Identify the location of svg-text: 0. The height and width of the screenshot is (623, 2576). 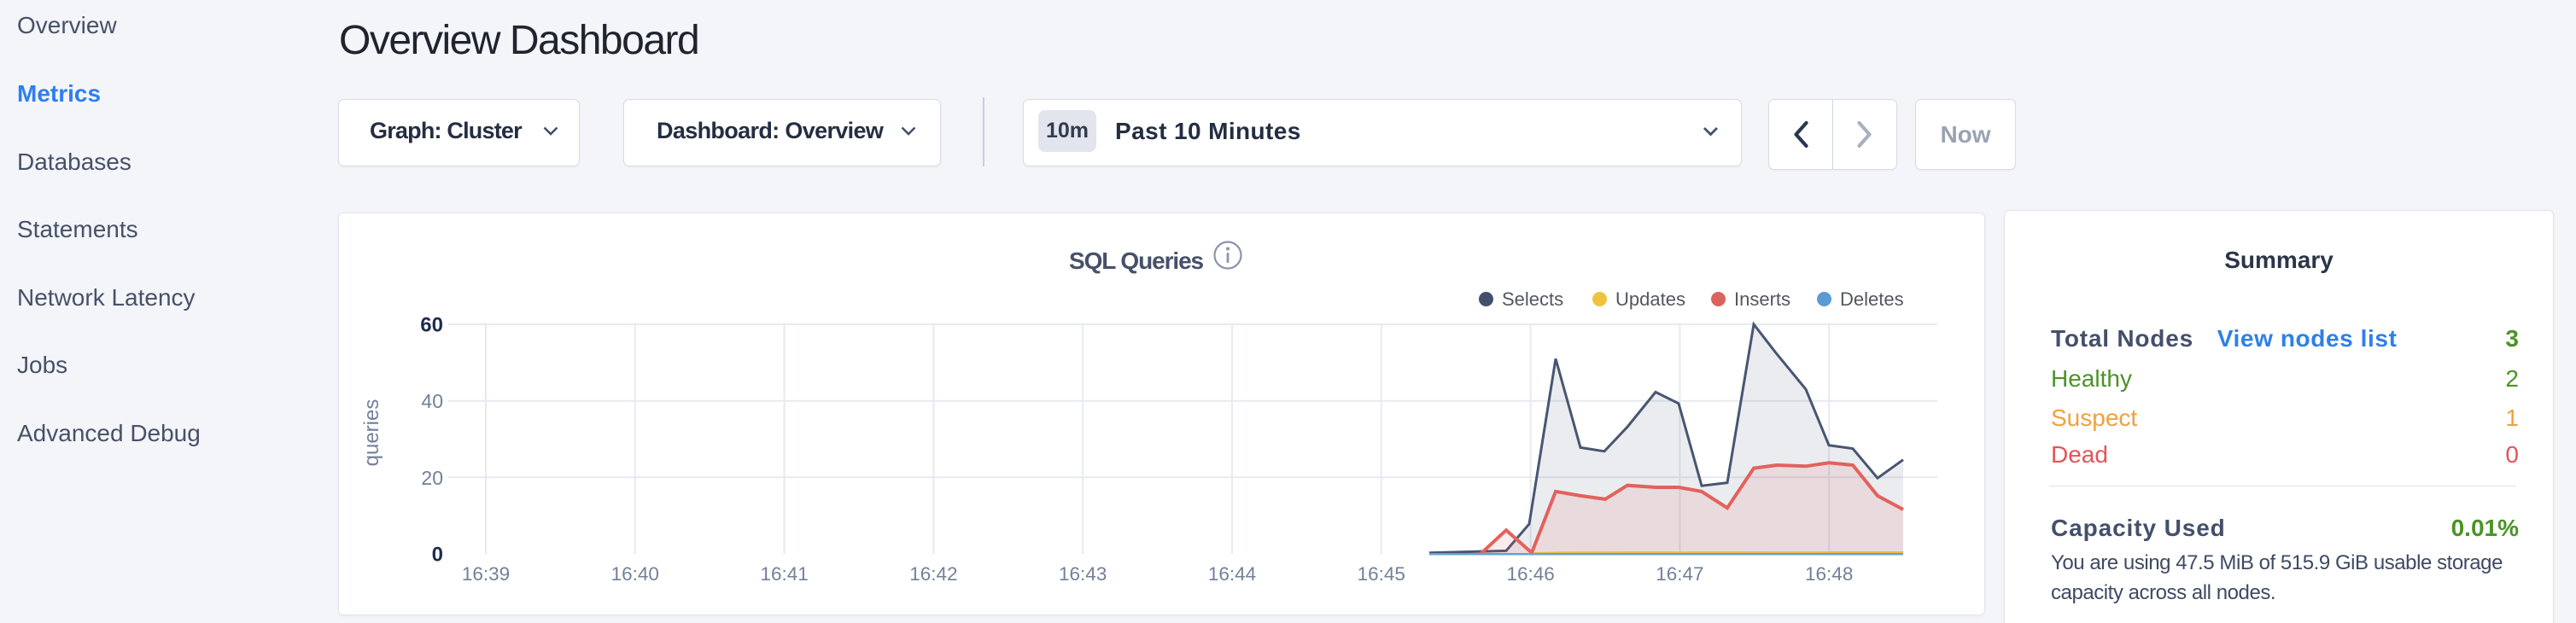
(437, 555).